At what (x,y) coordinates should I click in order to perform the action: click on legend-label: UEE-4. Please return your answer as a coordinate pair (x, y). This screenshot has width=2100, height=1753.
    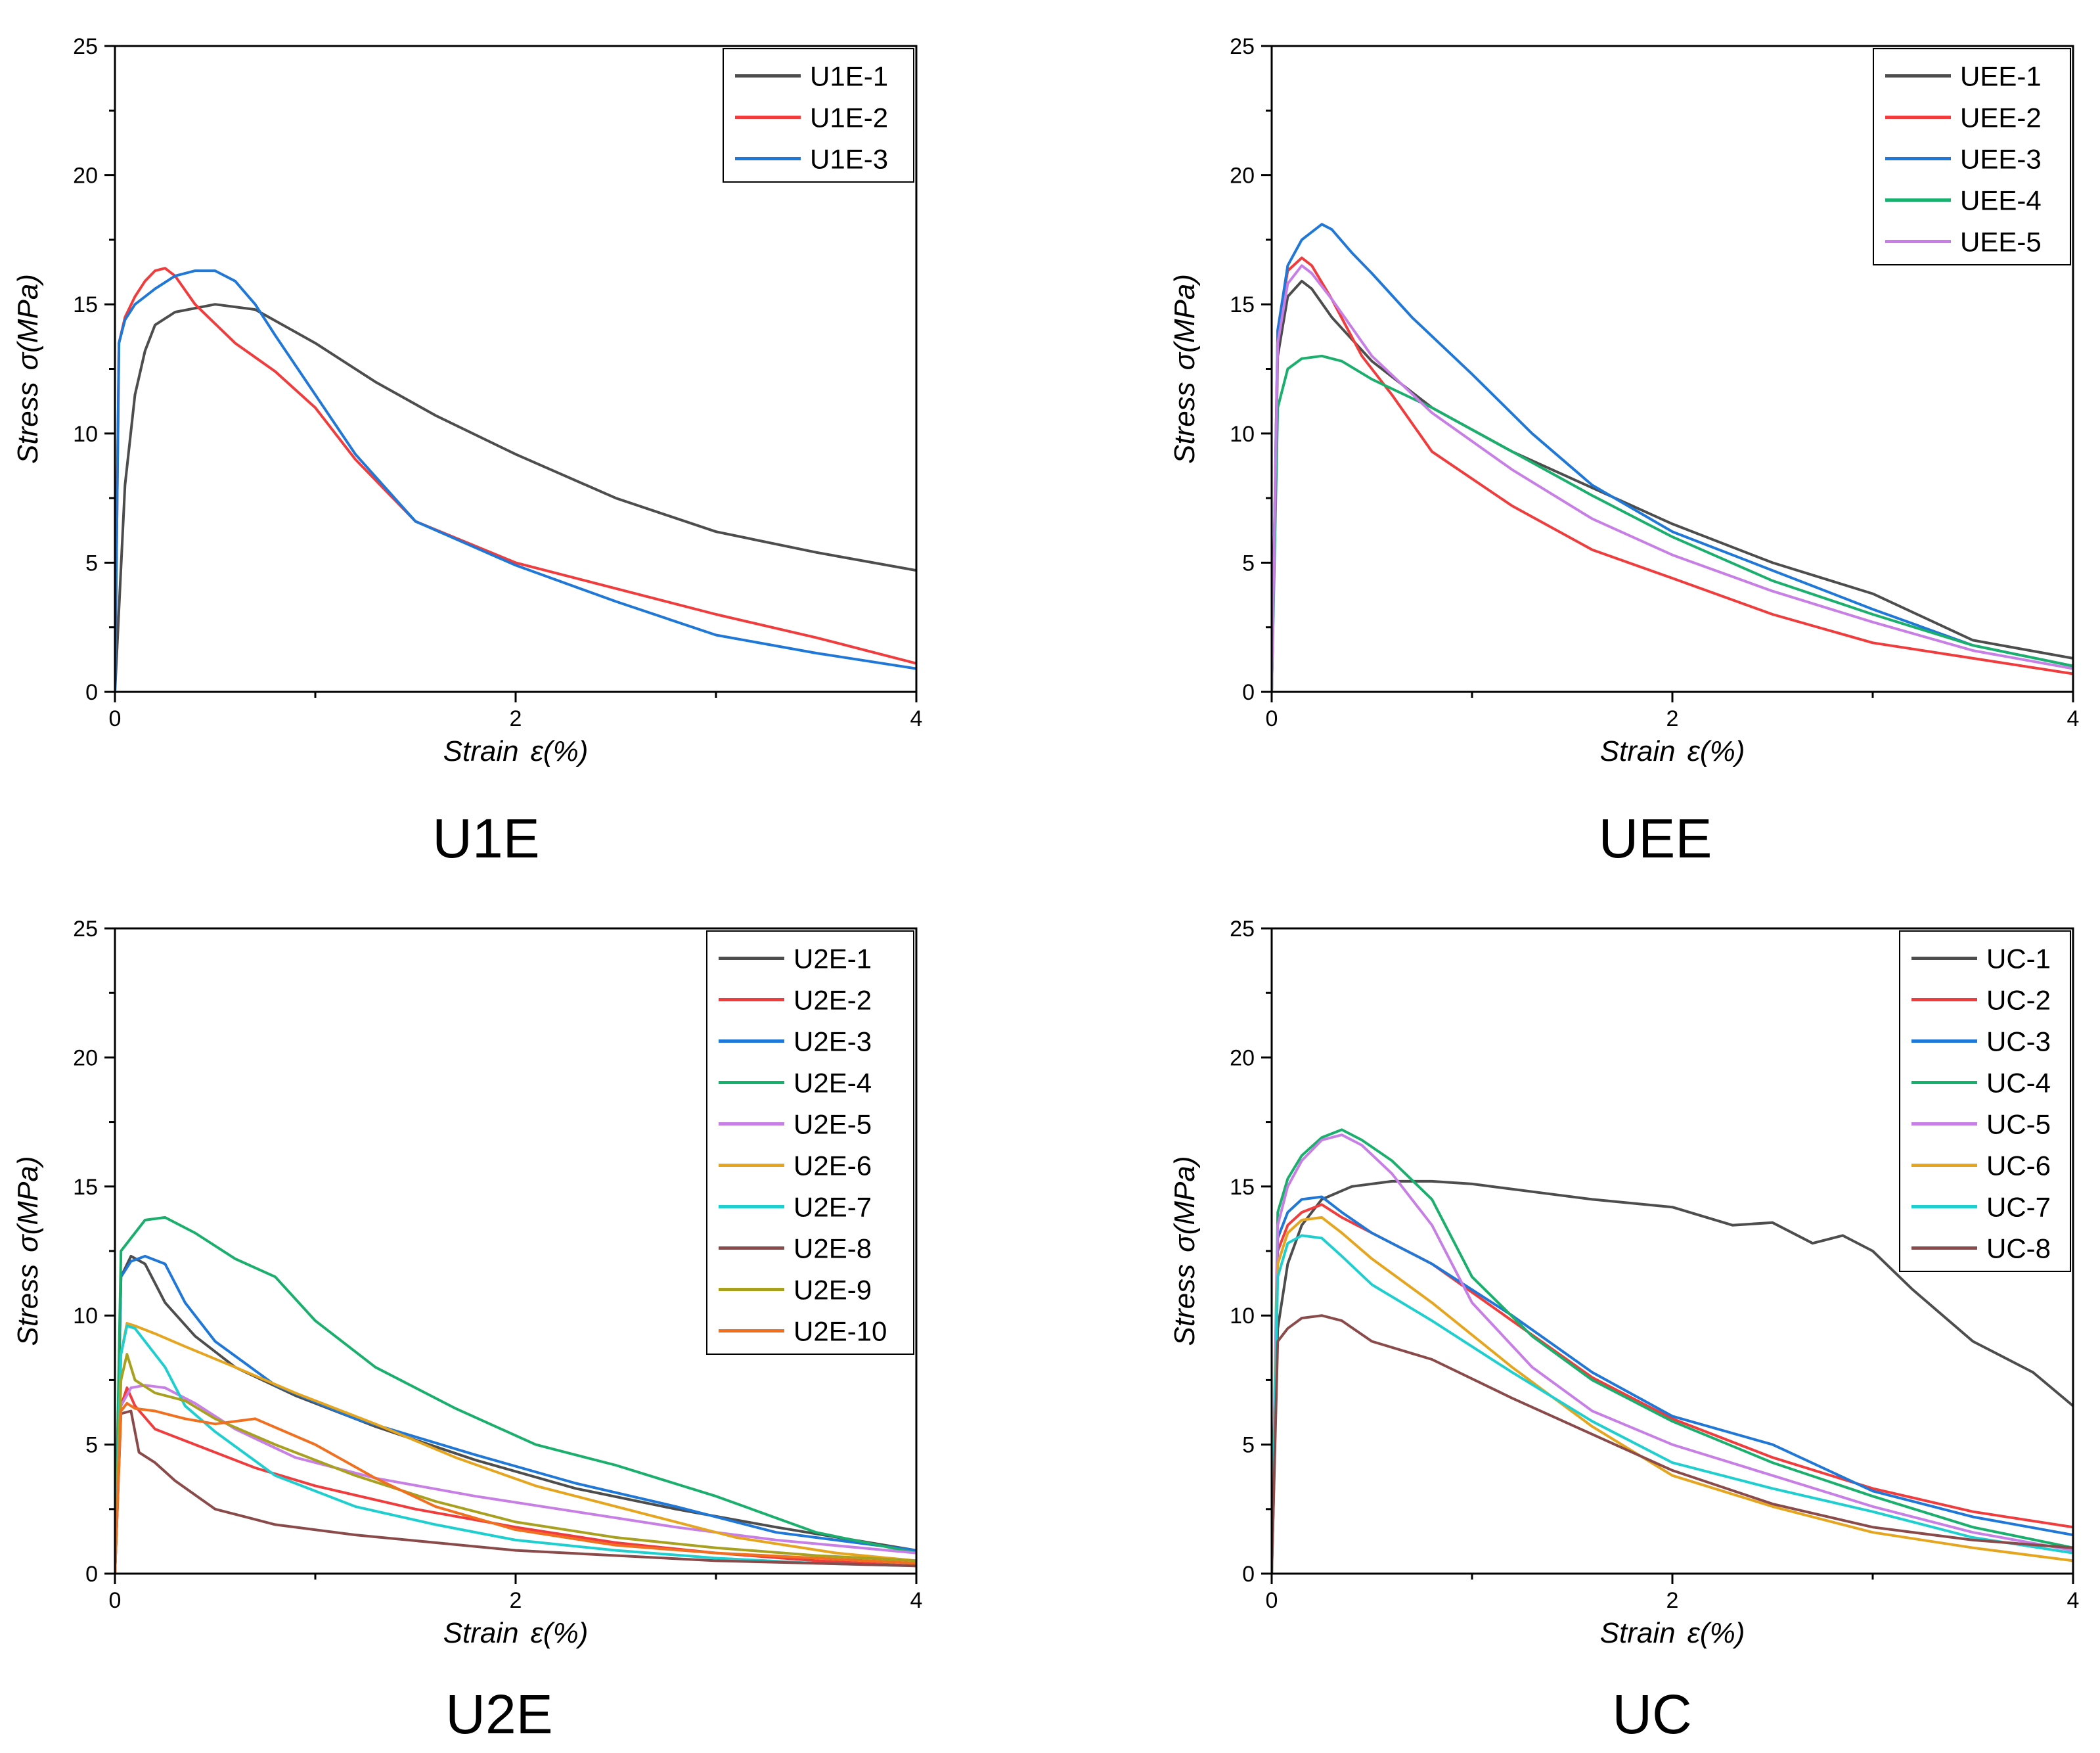
    Looking at the image, I should click on (2001, 200).